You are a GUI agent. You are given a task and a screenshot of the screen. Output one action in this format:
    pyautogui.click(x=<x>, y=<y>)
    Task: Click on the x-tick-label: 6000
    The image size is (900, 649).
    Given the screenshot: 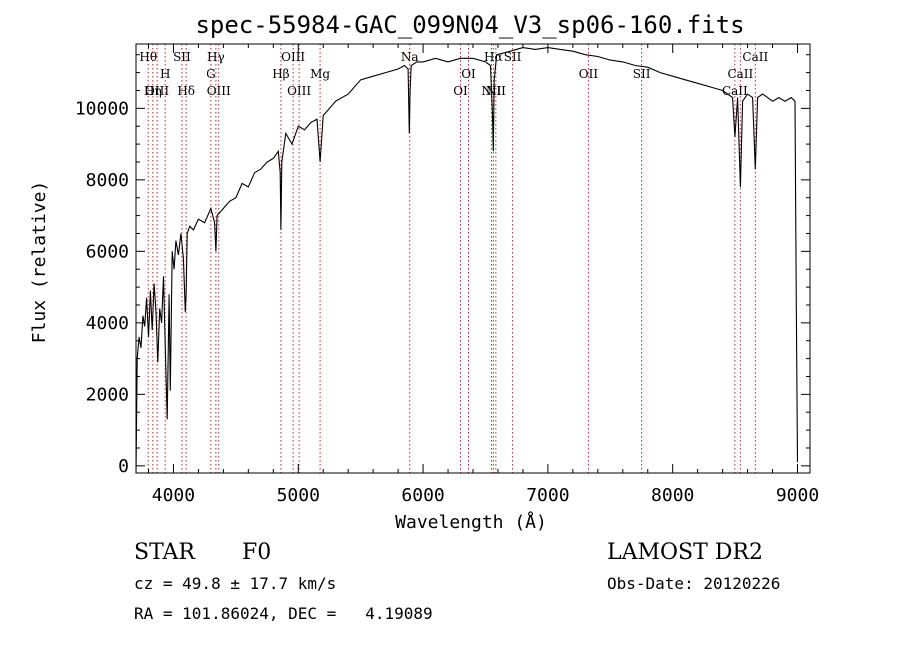 What is the action you would take?
    pyautogui.click(x=422, y=495)
    